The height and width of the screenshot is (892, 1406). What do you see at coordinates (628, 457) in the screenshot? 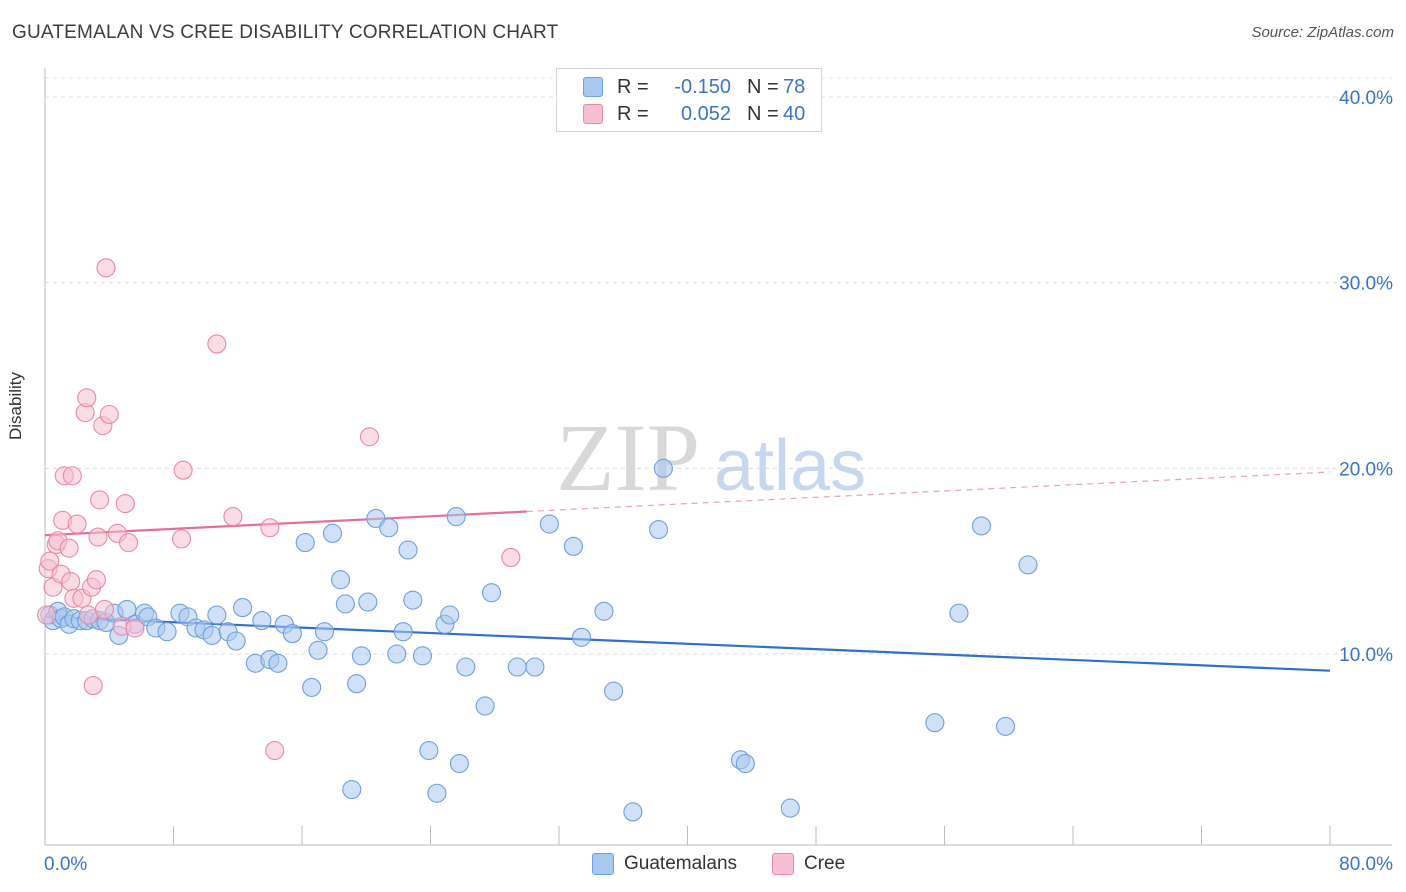
I see `watermark-zip: ZIP` at bounding box center [628, 457].